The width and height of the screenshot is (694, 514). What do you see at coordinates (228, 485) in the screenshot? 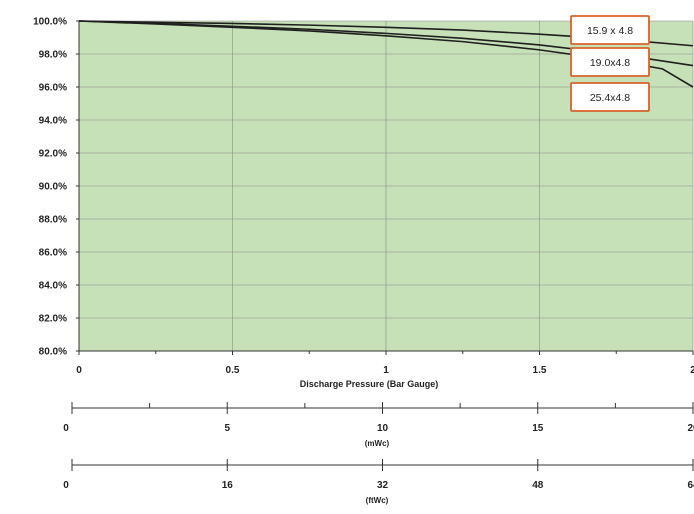
I see `secondary-tick-label: 16` at bounding box center [228, 485].